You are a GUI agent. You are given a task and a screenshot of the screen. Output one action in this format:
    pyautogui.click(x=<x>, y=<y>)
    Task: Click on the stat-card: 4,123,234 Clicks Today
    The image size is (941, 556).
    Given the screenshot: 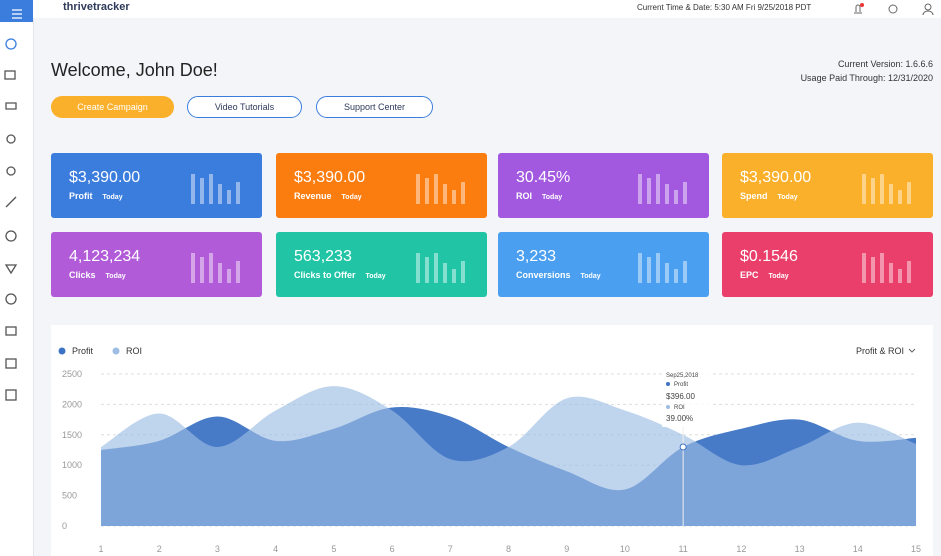 What is the action you would take?
    pyautogui.click(x=156, y=264)
    